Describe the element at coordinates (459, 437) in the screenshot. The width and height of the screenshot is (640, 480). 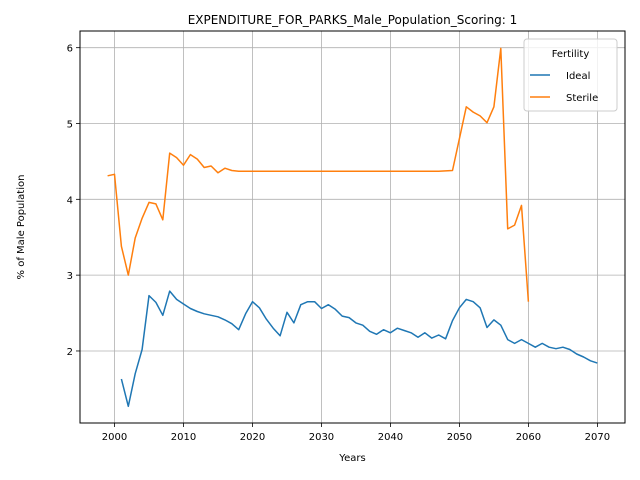
I see `x-tick-label: 2050` at that location.